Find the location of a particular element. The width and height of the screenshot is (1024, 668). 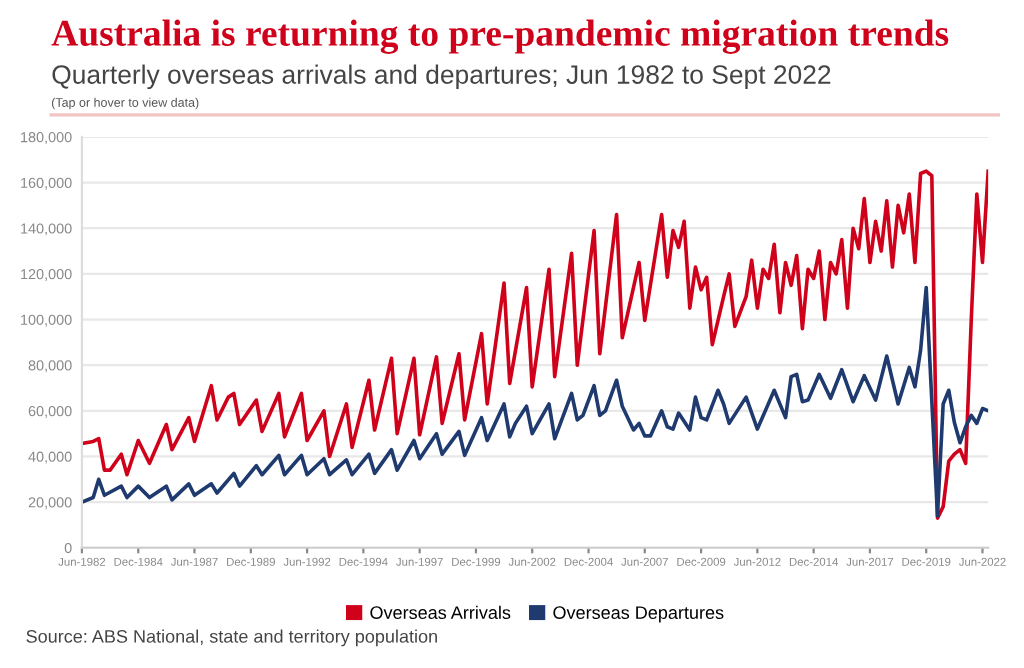

source-note: Source: ABS National, state and territory population is located at coordinates (231, 638).